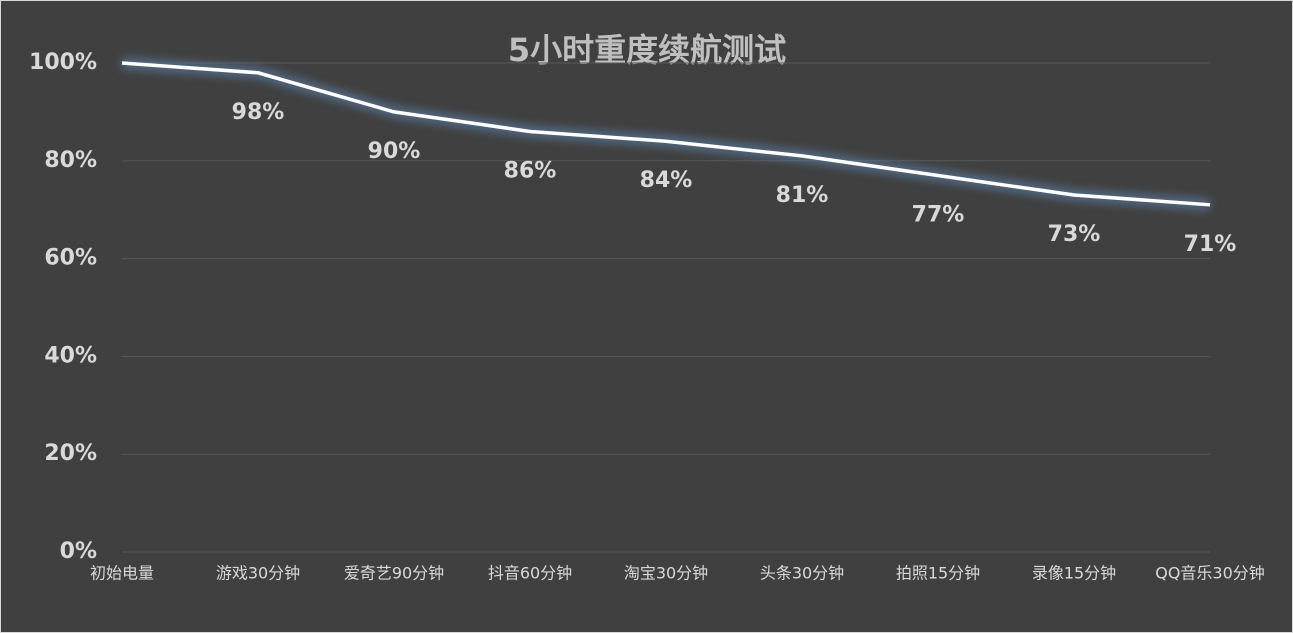 The height and width of the screenshot is (633, 1293). What do you see at coordinates (530, 170) in the screenshot?
I see `data-label: 86%` at bounding box center [530, 170].